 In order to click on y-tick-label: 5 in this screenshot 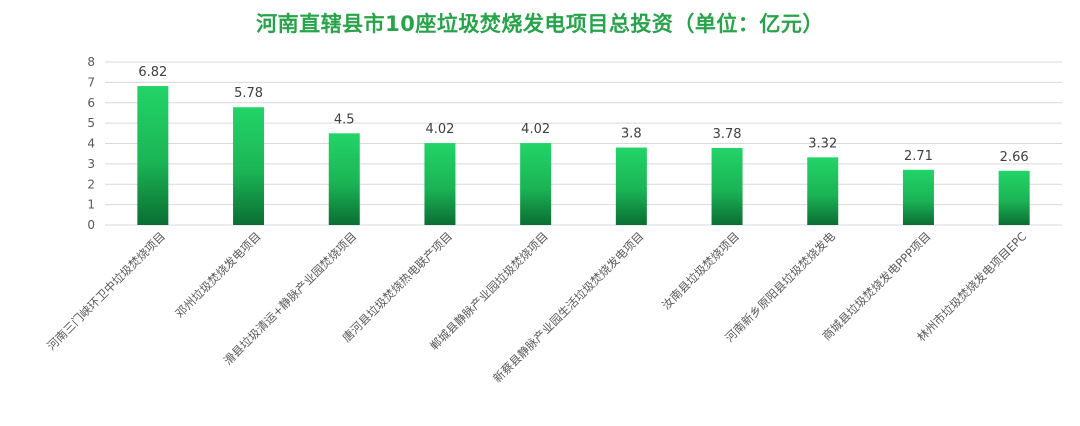, I will do `click(91, 123)`.